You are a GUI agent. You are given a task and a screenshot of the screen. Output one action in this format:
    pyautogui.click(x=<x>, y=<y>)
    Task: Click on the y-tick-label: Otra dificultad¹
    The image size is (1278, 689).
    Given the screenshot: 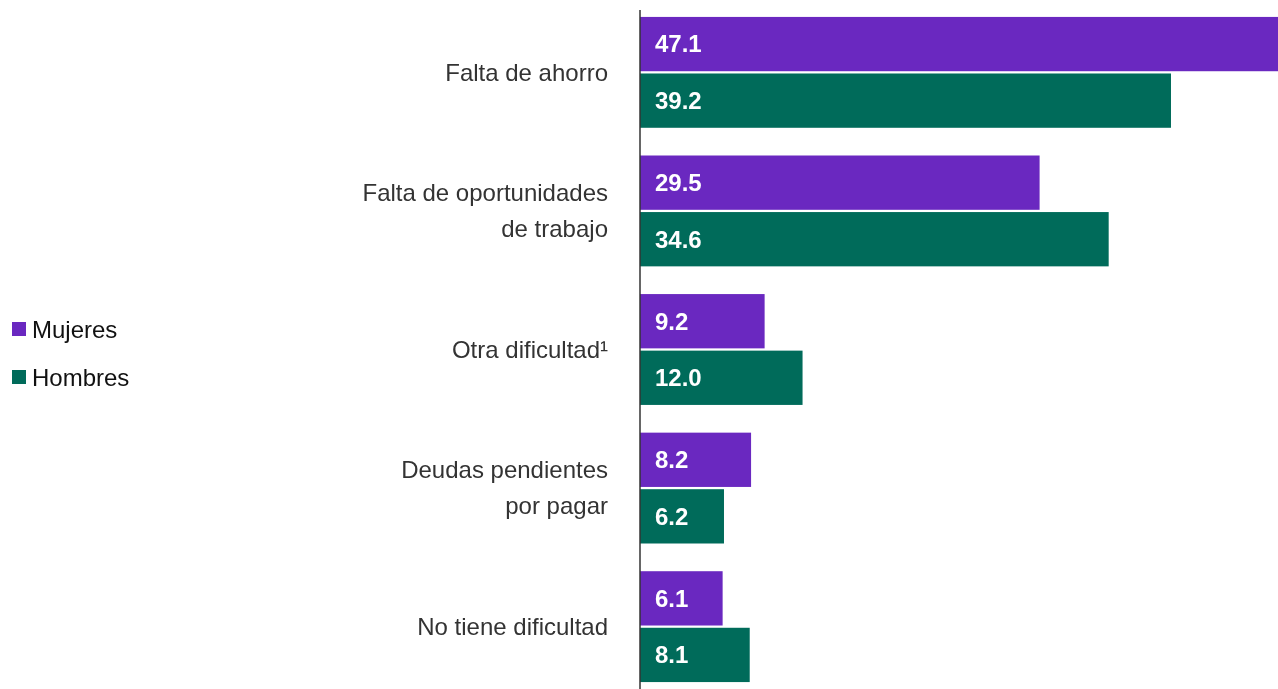 What is the action you would take?
    pyautogui.click(x=529, y=349)
    